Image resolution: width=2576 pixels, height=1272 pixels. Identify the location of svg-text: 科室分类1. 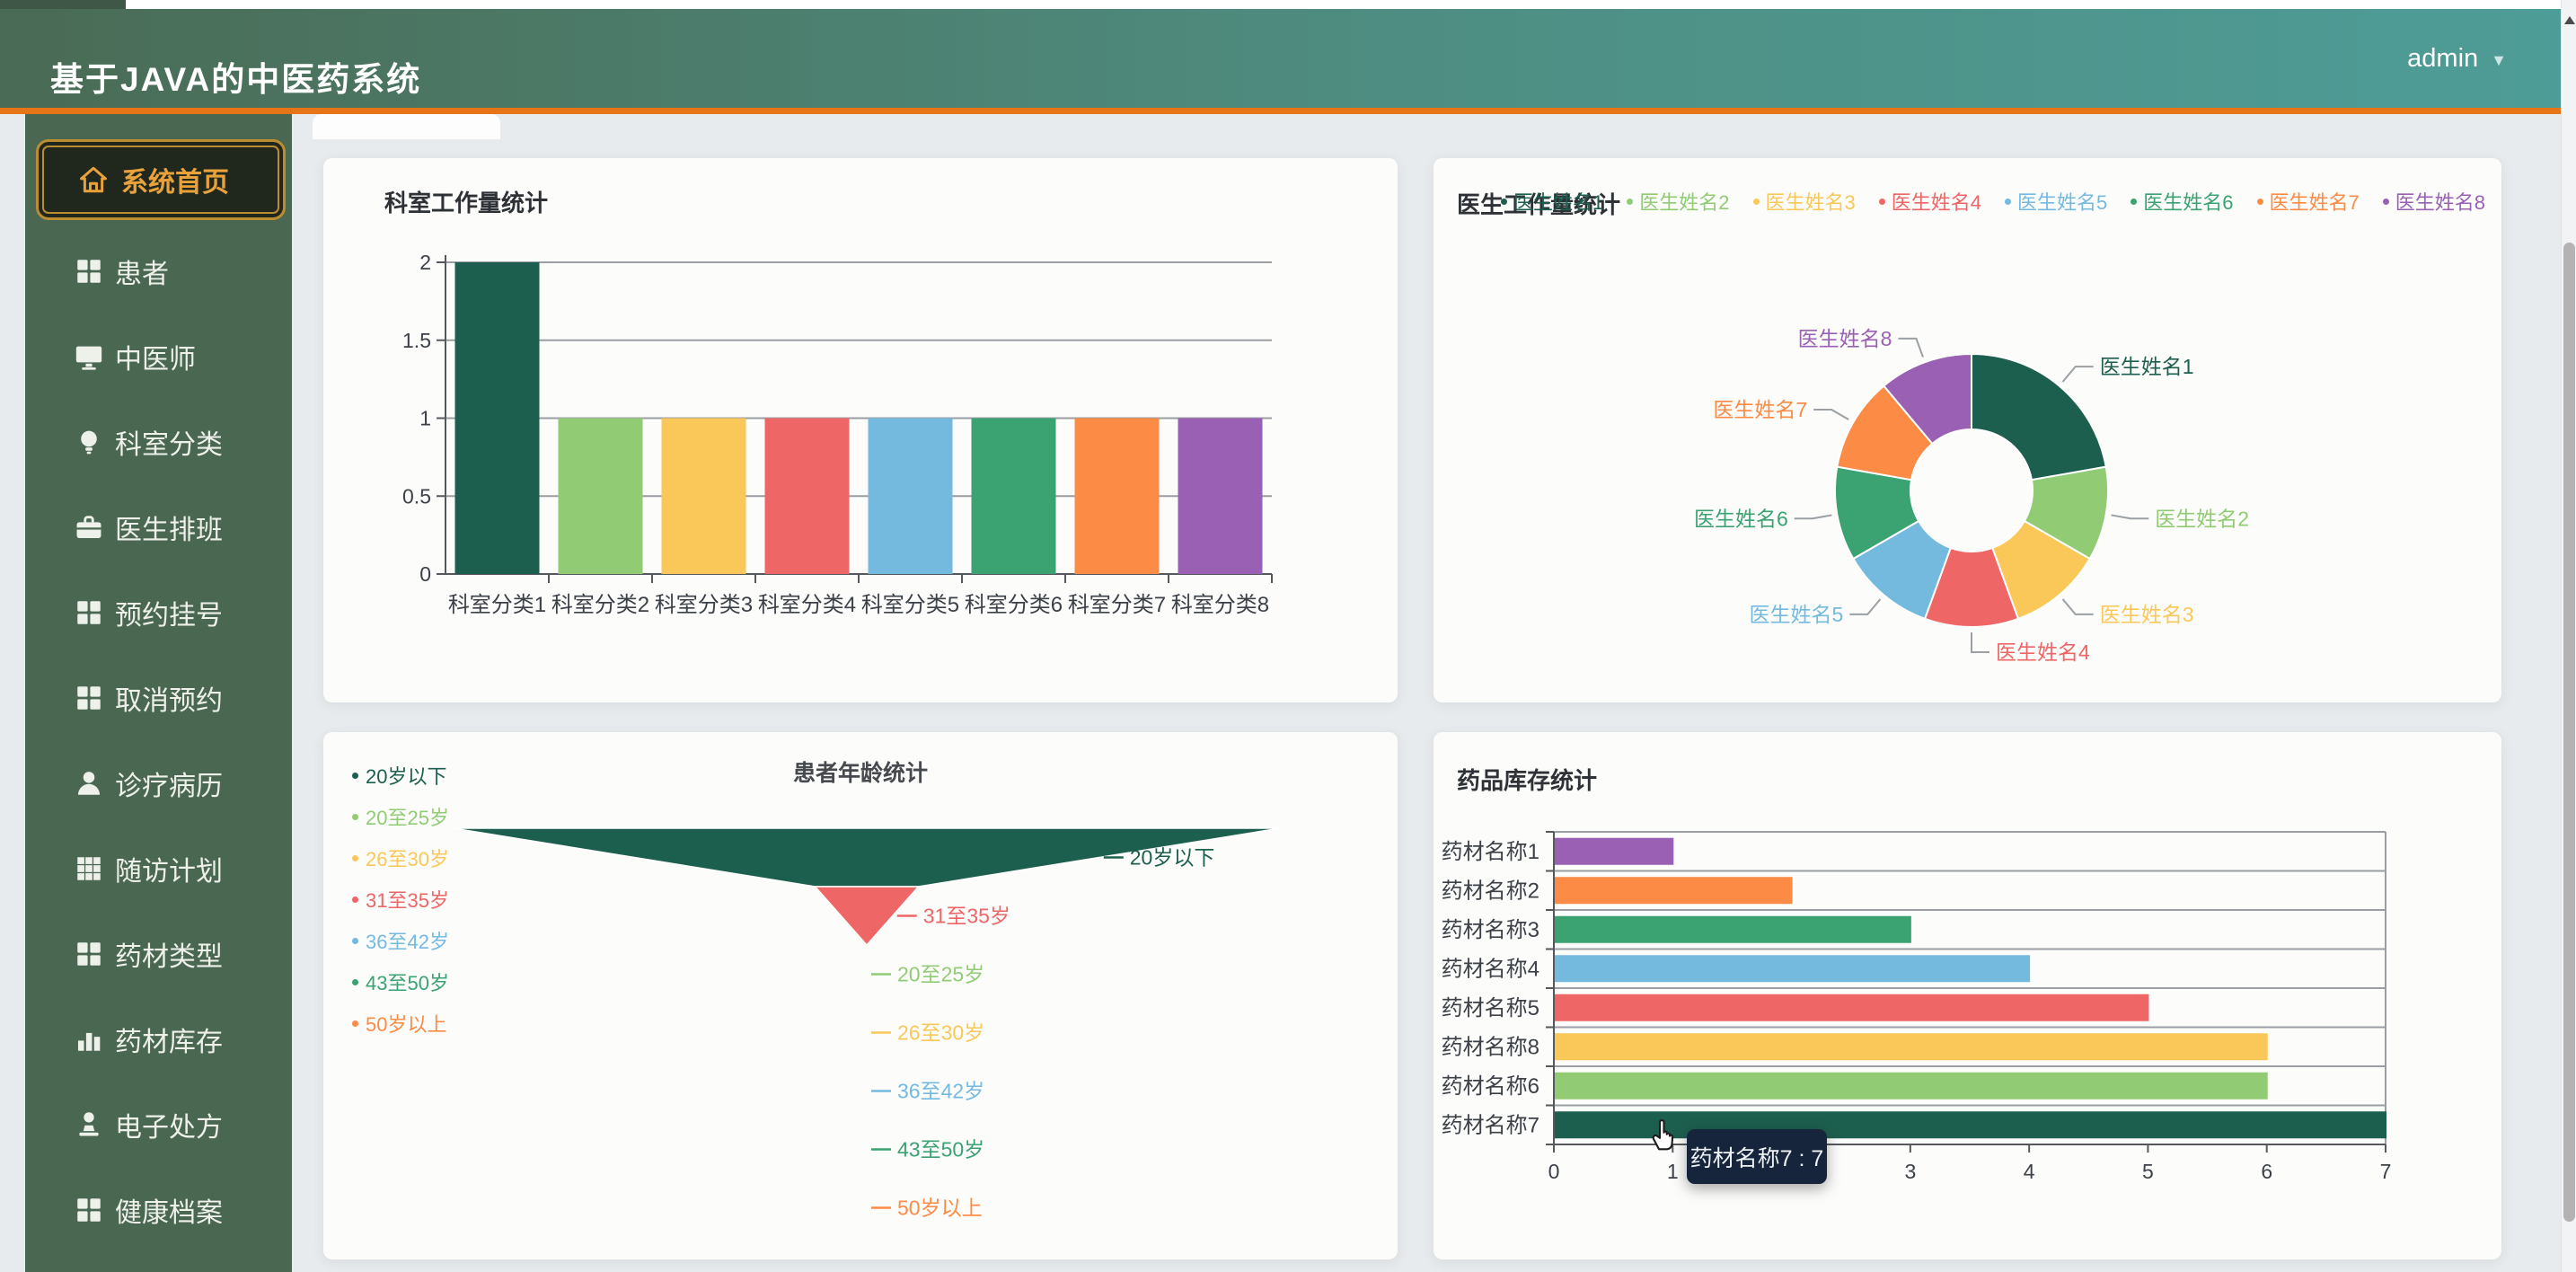
(497, 605).